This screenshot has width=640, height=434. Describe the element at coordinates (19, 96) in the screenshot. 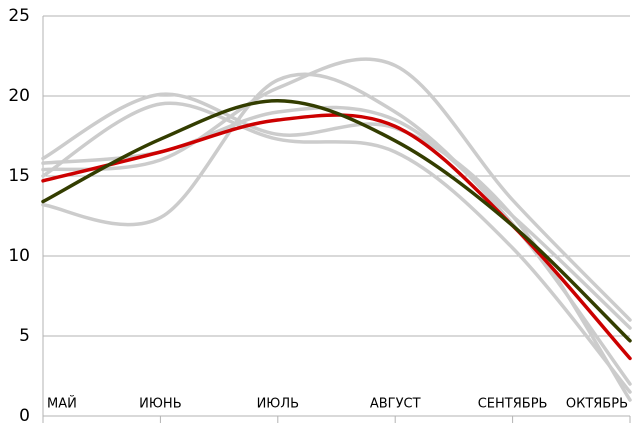

I see `y-tick-label: 20` at that location.